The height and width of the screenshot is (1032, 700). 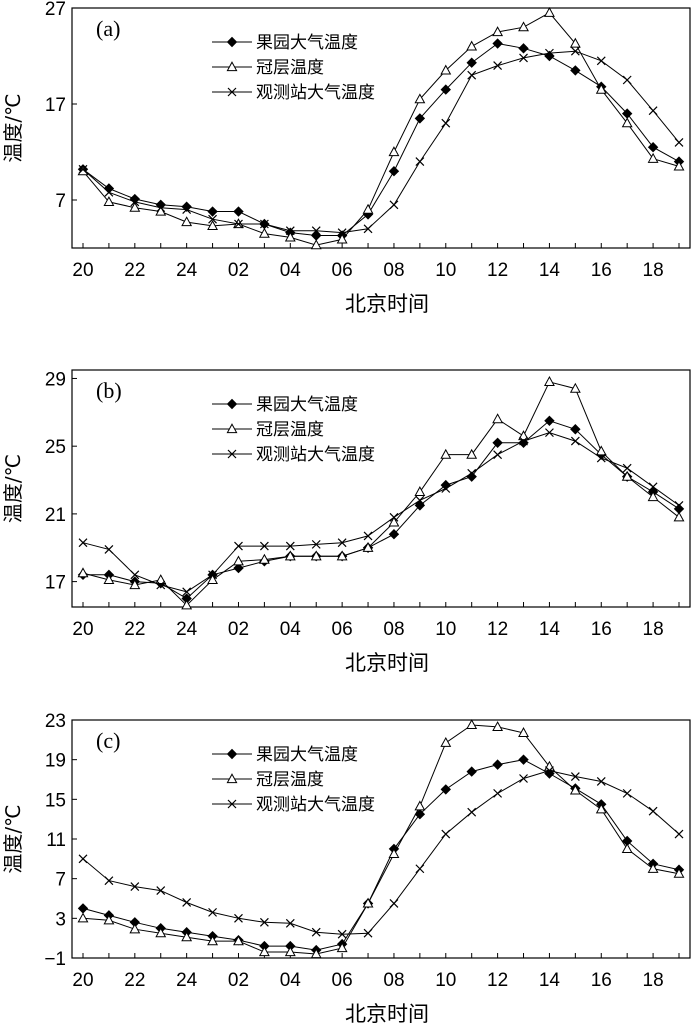 What do you see at coordinates (55, 515) in the screenshot?
I see `y-tick-label: 21` at bounding box center [55, 515].